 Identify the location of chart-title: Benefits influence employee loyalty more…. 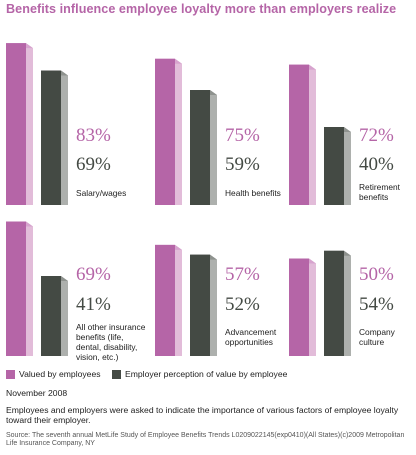
(201, 9).